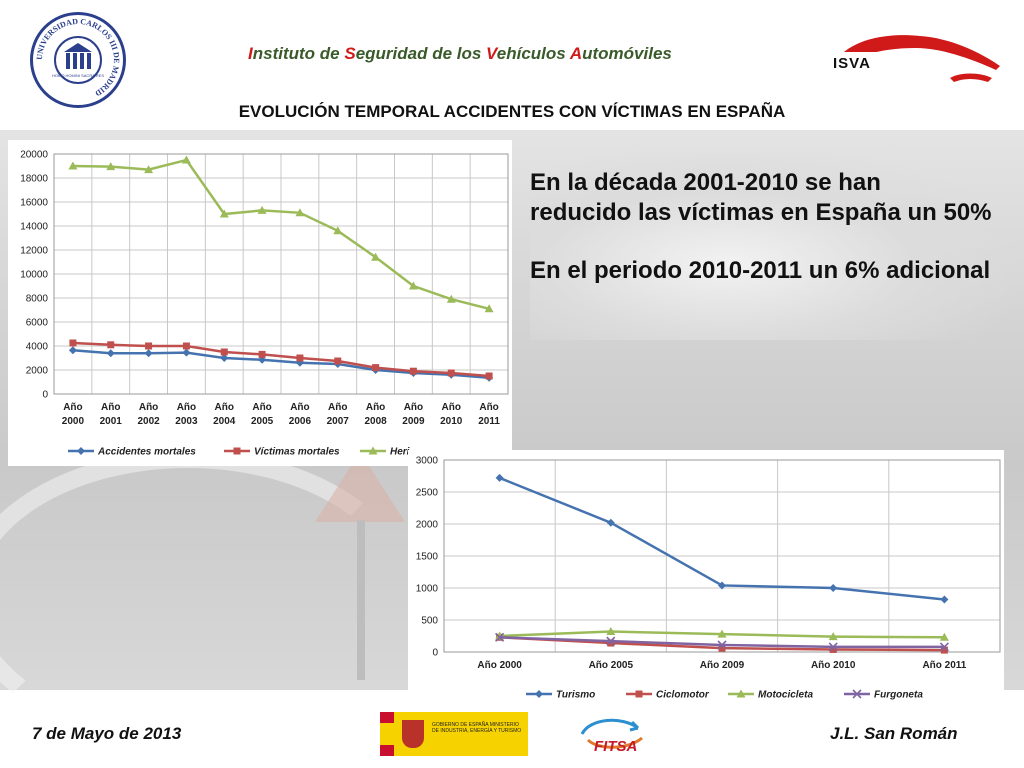  Describe the element at coordinates (350, 53) in the screenshot. I see `institute-title-initial: S` at that location.